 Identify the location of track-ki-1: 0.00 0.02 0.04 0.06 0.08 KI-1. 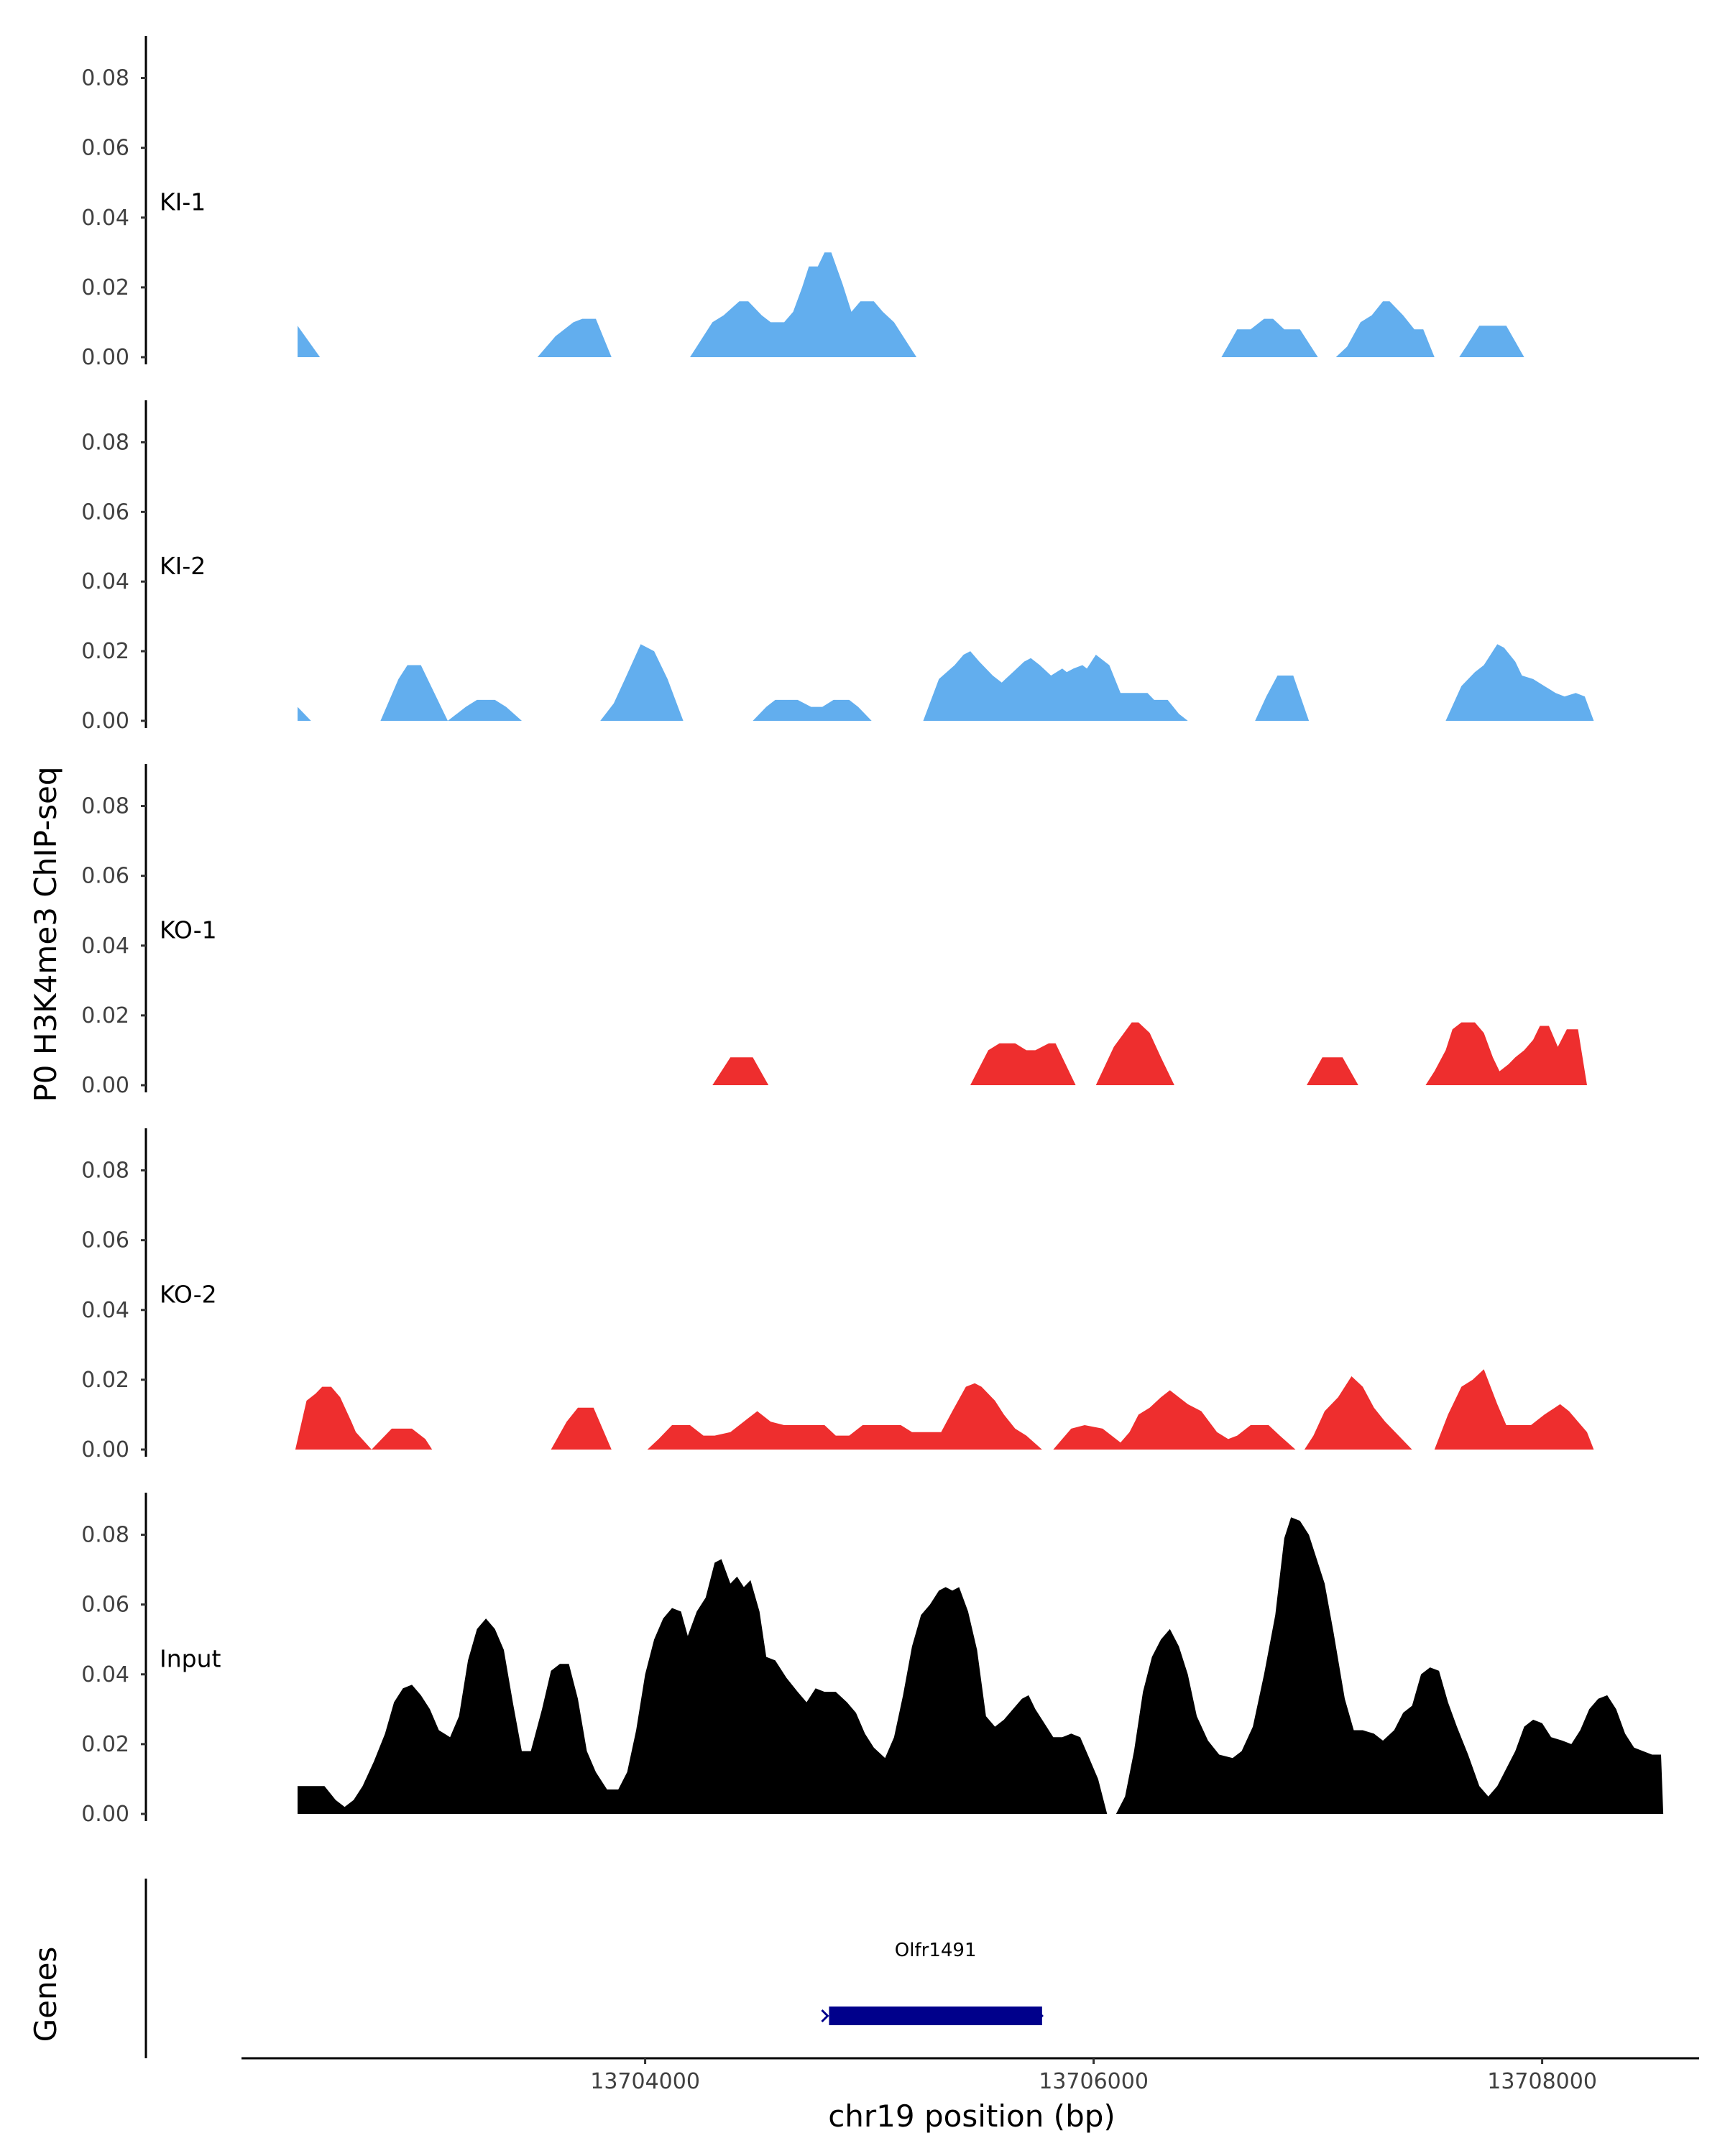
(802, 203).